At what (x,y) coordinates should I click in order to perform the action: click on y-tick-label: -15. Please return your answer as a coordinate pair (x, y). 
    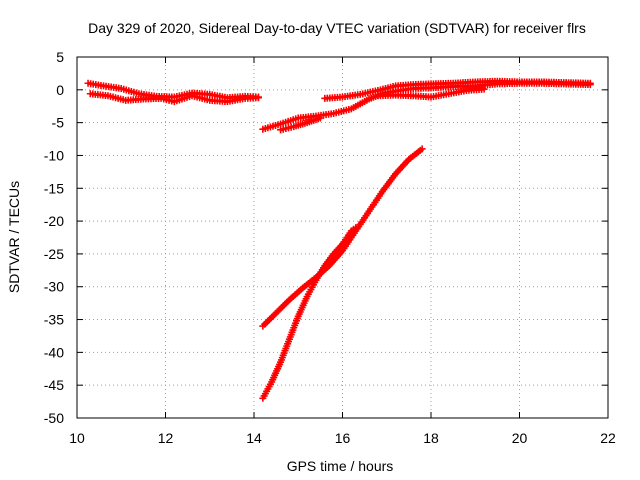
    Looking at the image, I should click on (54, 188).